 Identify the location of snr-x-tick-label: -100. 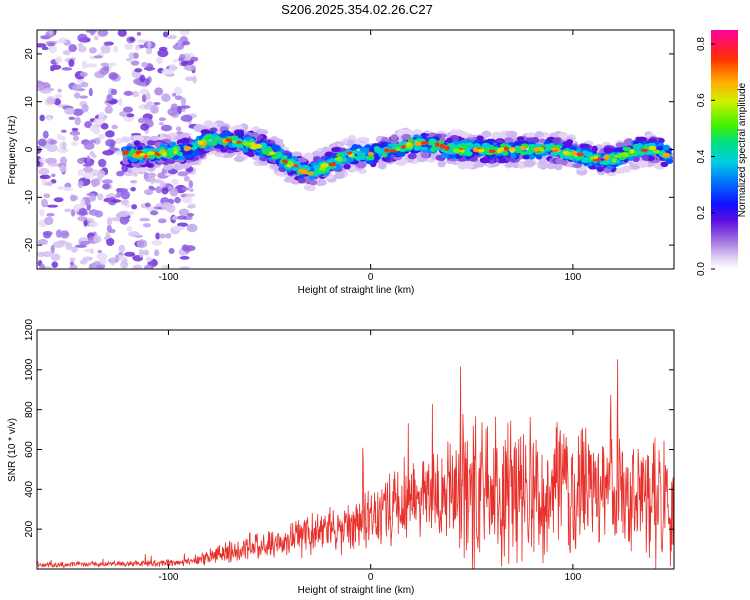
(168, 577).